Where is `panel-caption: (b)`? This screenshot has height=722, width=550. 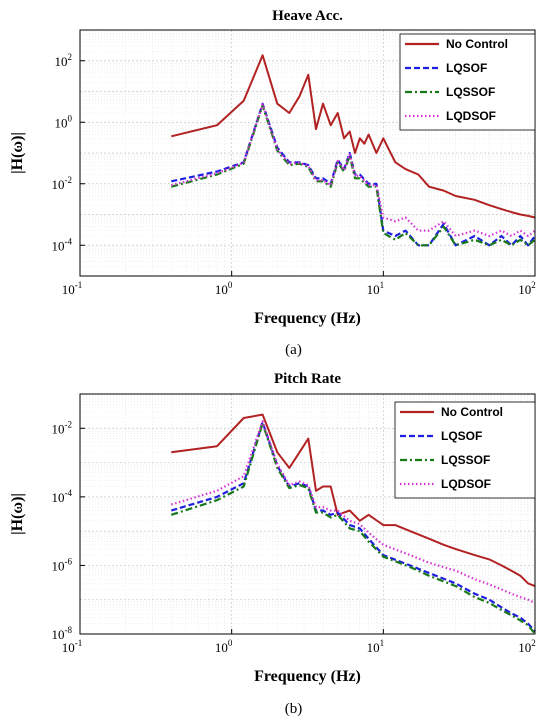 panel-caption: (b) is located at coordinates (294, 709).